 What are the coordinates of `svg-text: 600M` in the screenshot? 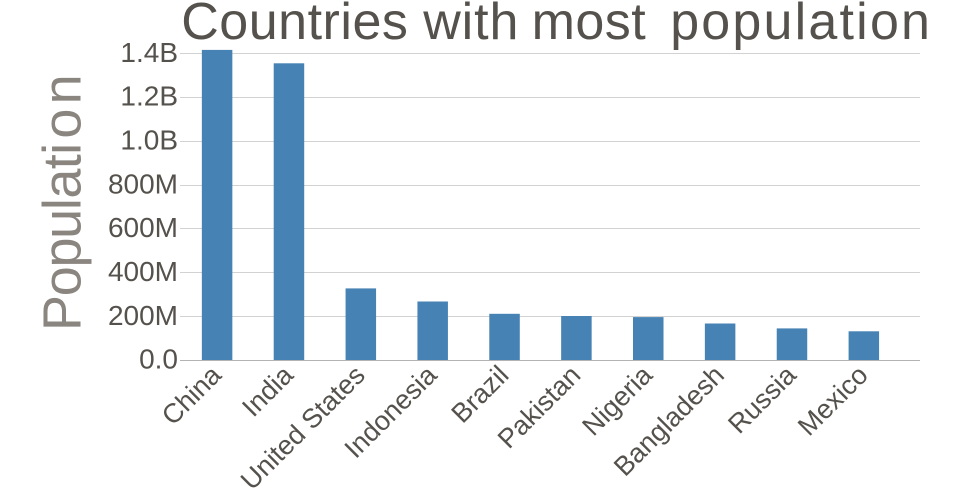 It's located at (143, 227).